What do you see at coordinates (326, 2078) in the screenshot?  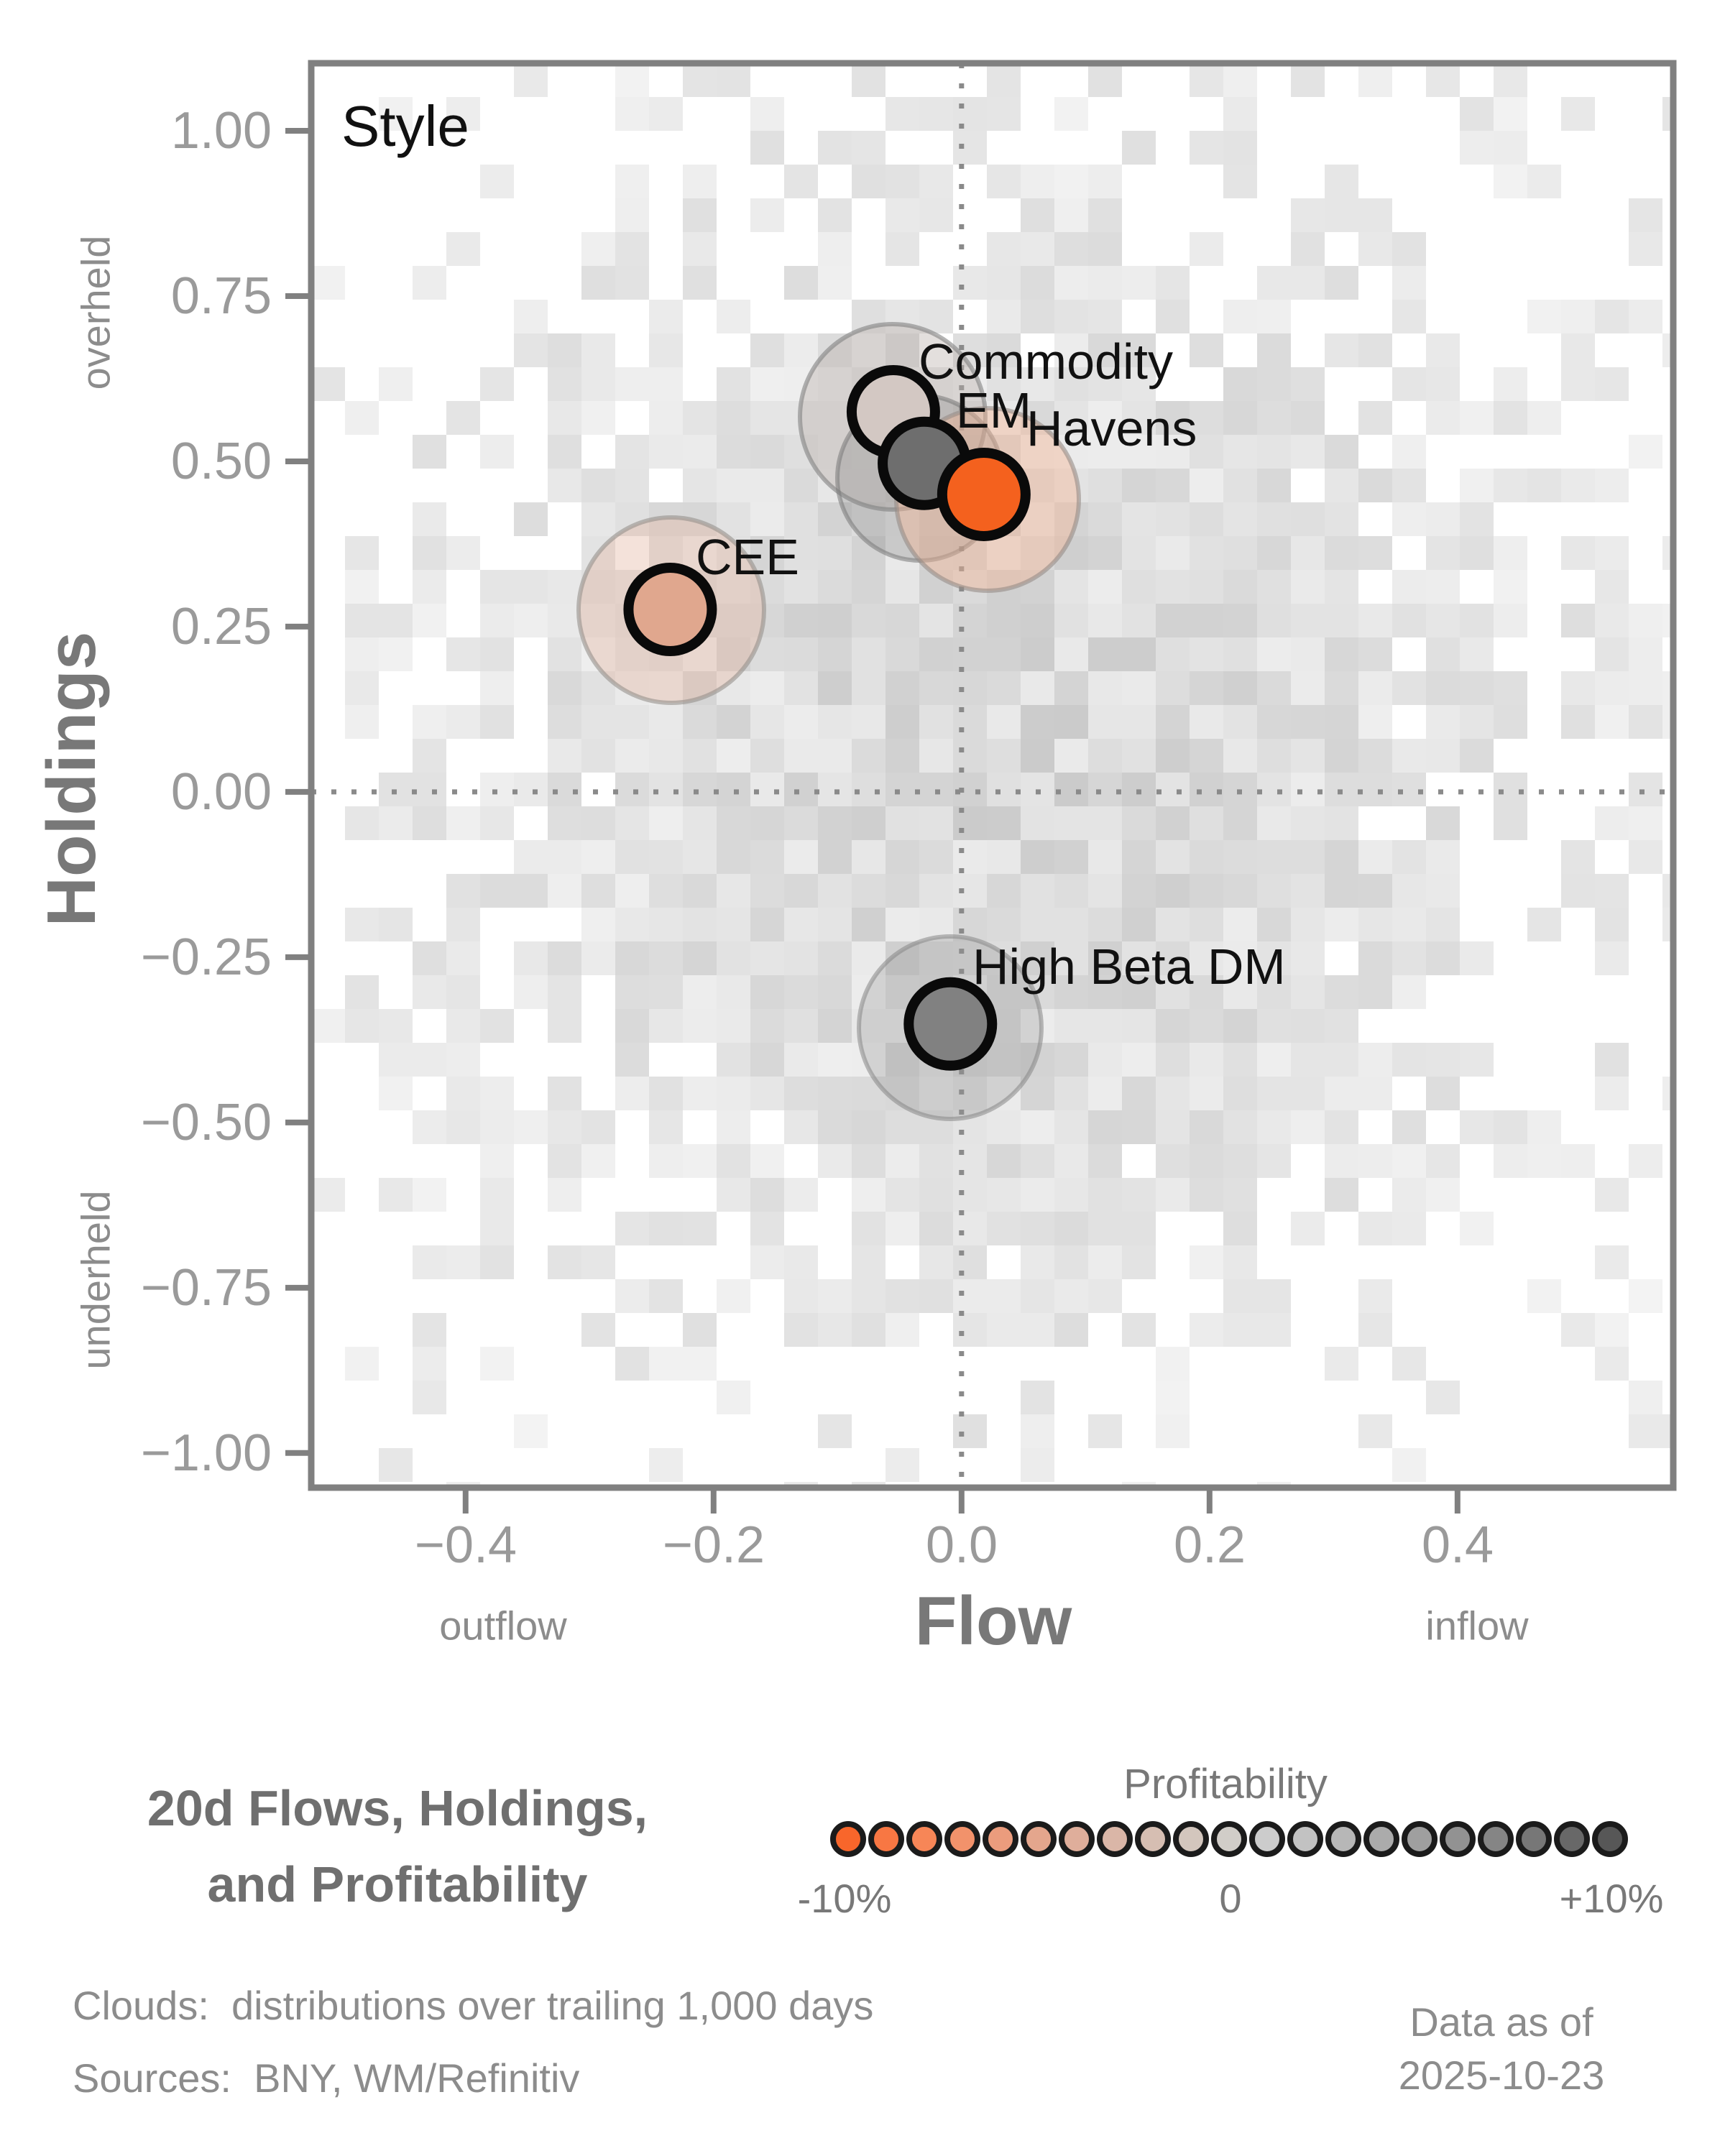 I see `sources-footnote: Sources: BNY, WM/Refinitiv` at bounding box center [326, 2078].